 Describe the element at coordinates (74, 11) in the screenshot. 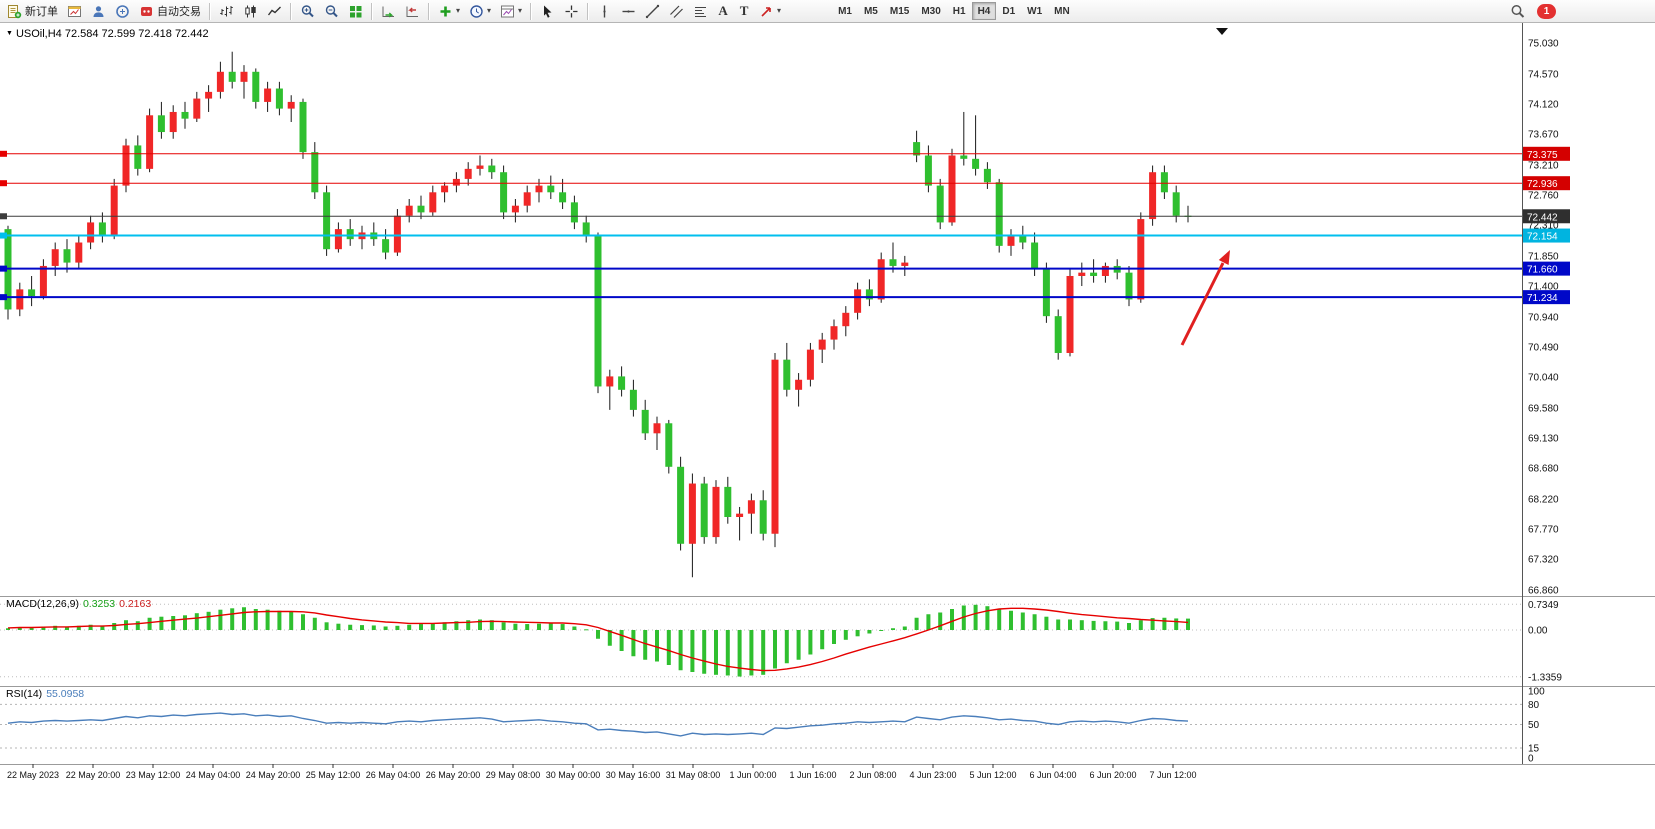

I see `new-chart-button` at that location.